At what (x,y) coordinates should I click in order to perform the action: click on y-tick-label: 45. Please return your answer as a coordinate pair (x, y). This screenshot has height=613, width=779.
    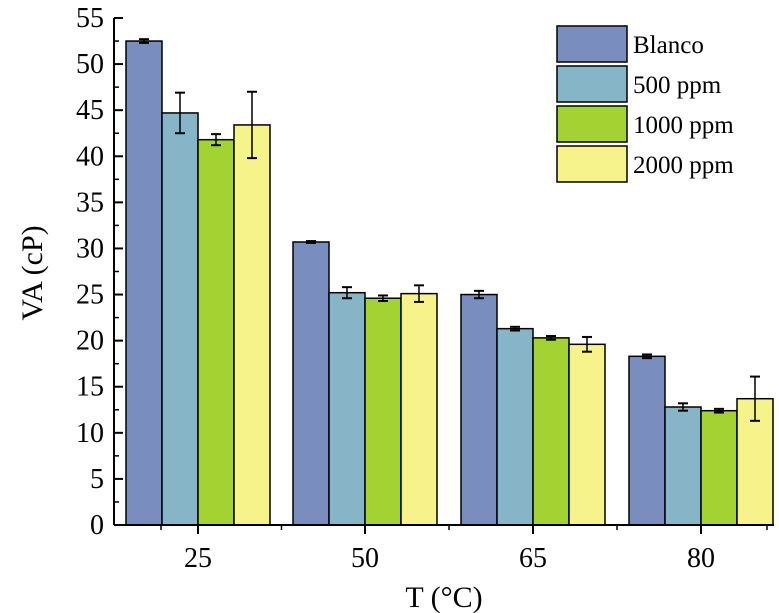
    Looking at the image, I should click on (90, 110).